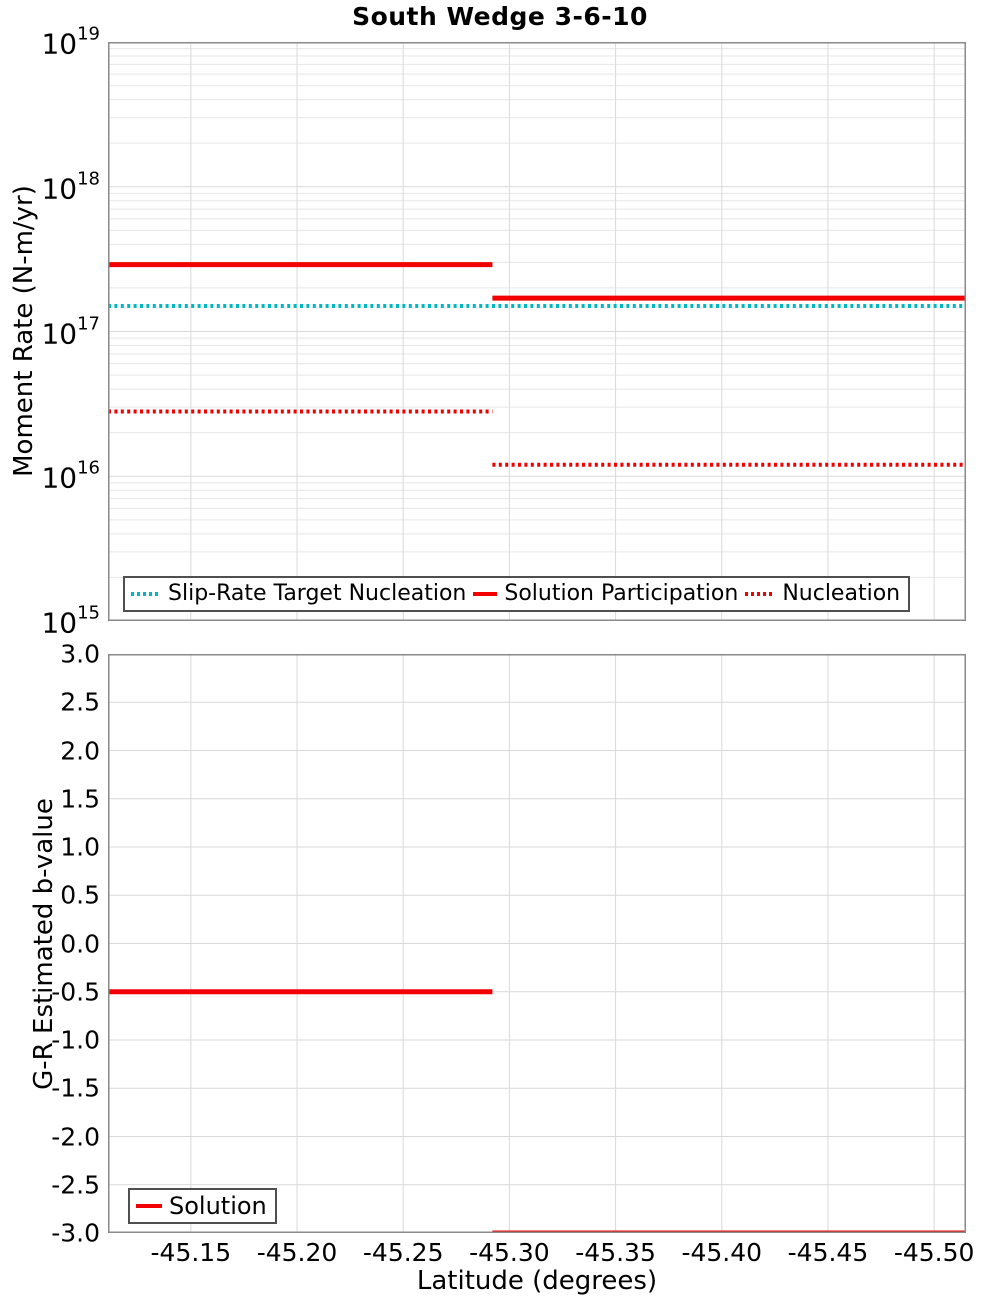  What do you see at coordinates (88, 323) in the screenshot?
I see `y-tick-exponent: 17` at bounding box center [88, 323].